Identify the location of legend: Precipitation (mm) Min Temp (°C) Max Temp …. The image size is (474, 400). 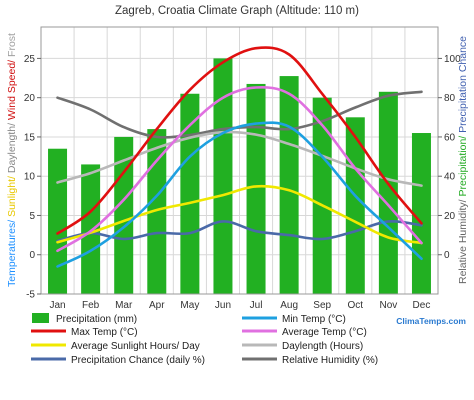
(204, 339).